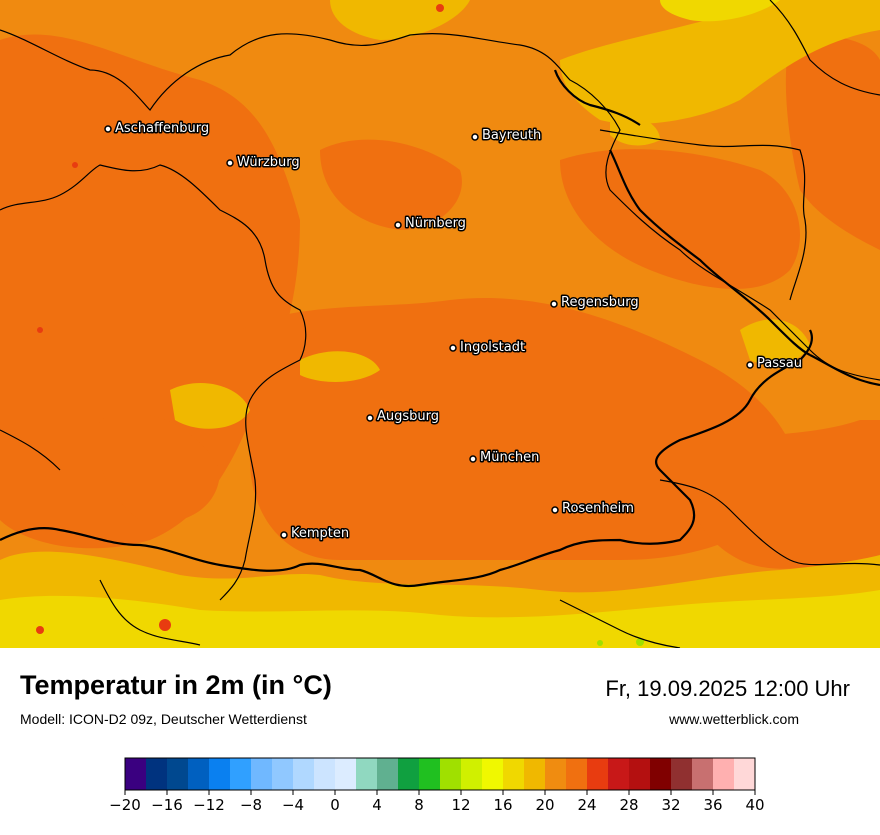 This screenshot has width=880, height=835. Describe the element at coordinates (600, 302) in the screenshot. I see `city-label-regensburg: Regensburg` at that location.